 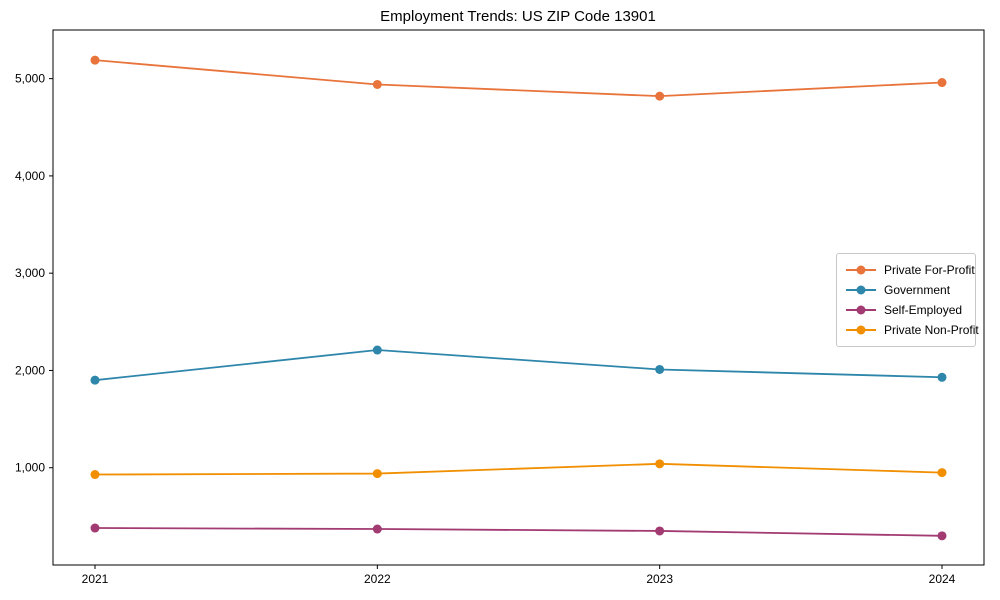 I want to click on legend-marker-government, so click(x=861, y=290).